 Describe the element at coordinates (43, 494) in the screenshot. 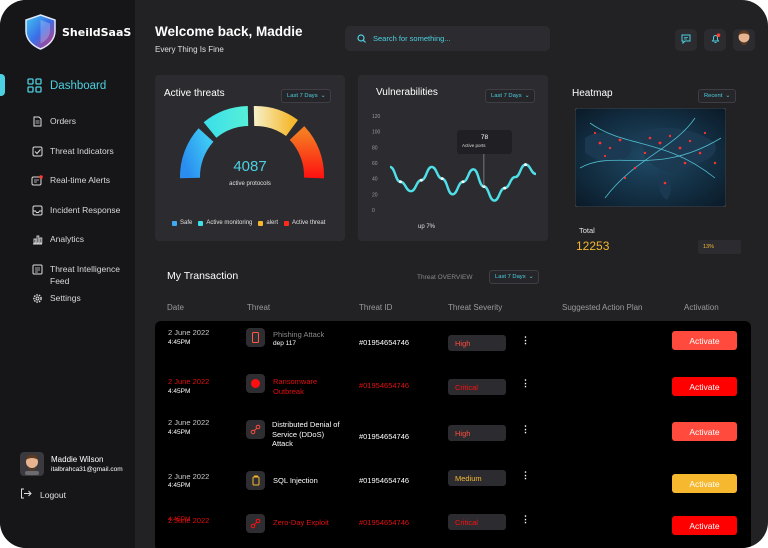

I see `logout-button: Logout` at that location.